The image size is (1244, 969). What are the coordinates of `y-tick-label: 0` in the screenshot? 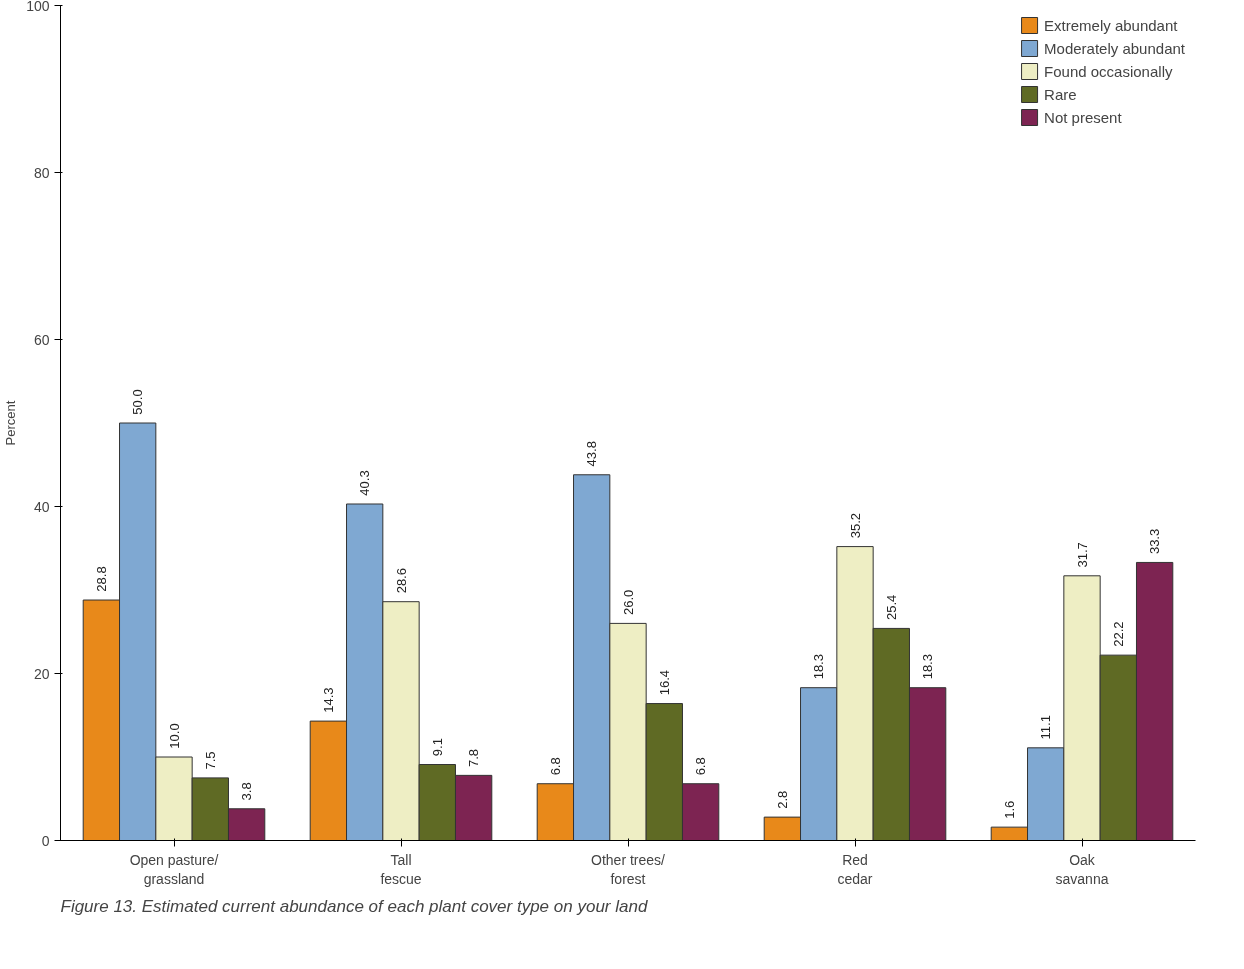 It's located at (45, 840).